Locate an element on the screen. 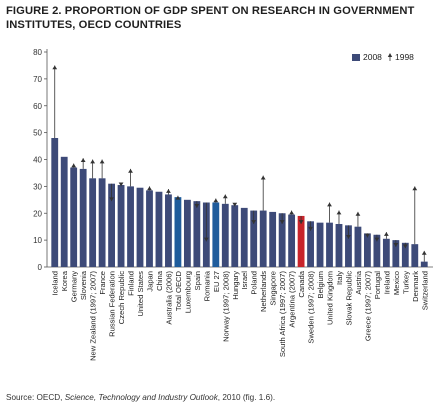 The height and width of the screenshot is (412, 443). source-publication: Science, Technology and Industry Outlook is located at coordinates (141, 397).